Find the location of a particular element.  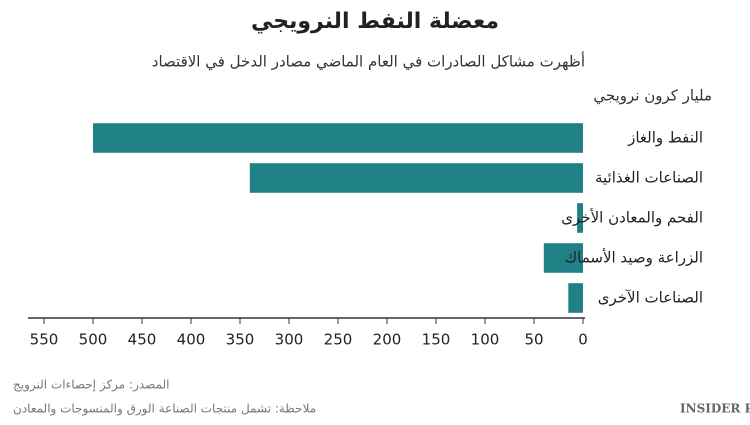

x-tick-label: 400 is located at coordinates (191, 340).